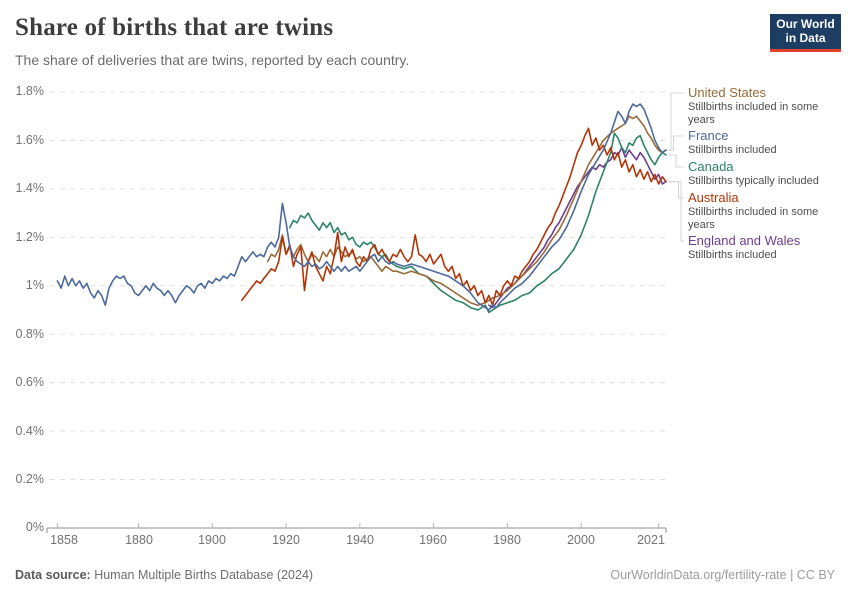 Image resolution: width=850 pixels, height=600 pixels. Describe the element at coordinates (477, 223) in the screenshot. I see `series-line-canada` at that location.